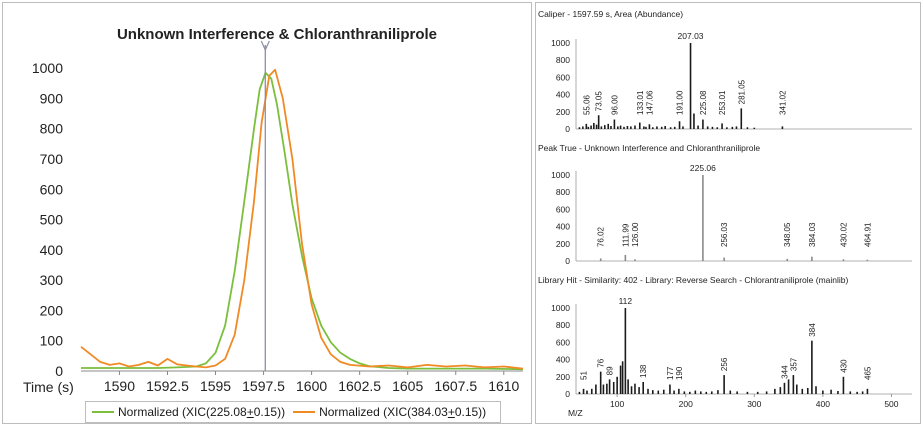  I want to click on library-peak-label: 138, so click(643, 371).